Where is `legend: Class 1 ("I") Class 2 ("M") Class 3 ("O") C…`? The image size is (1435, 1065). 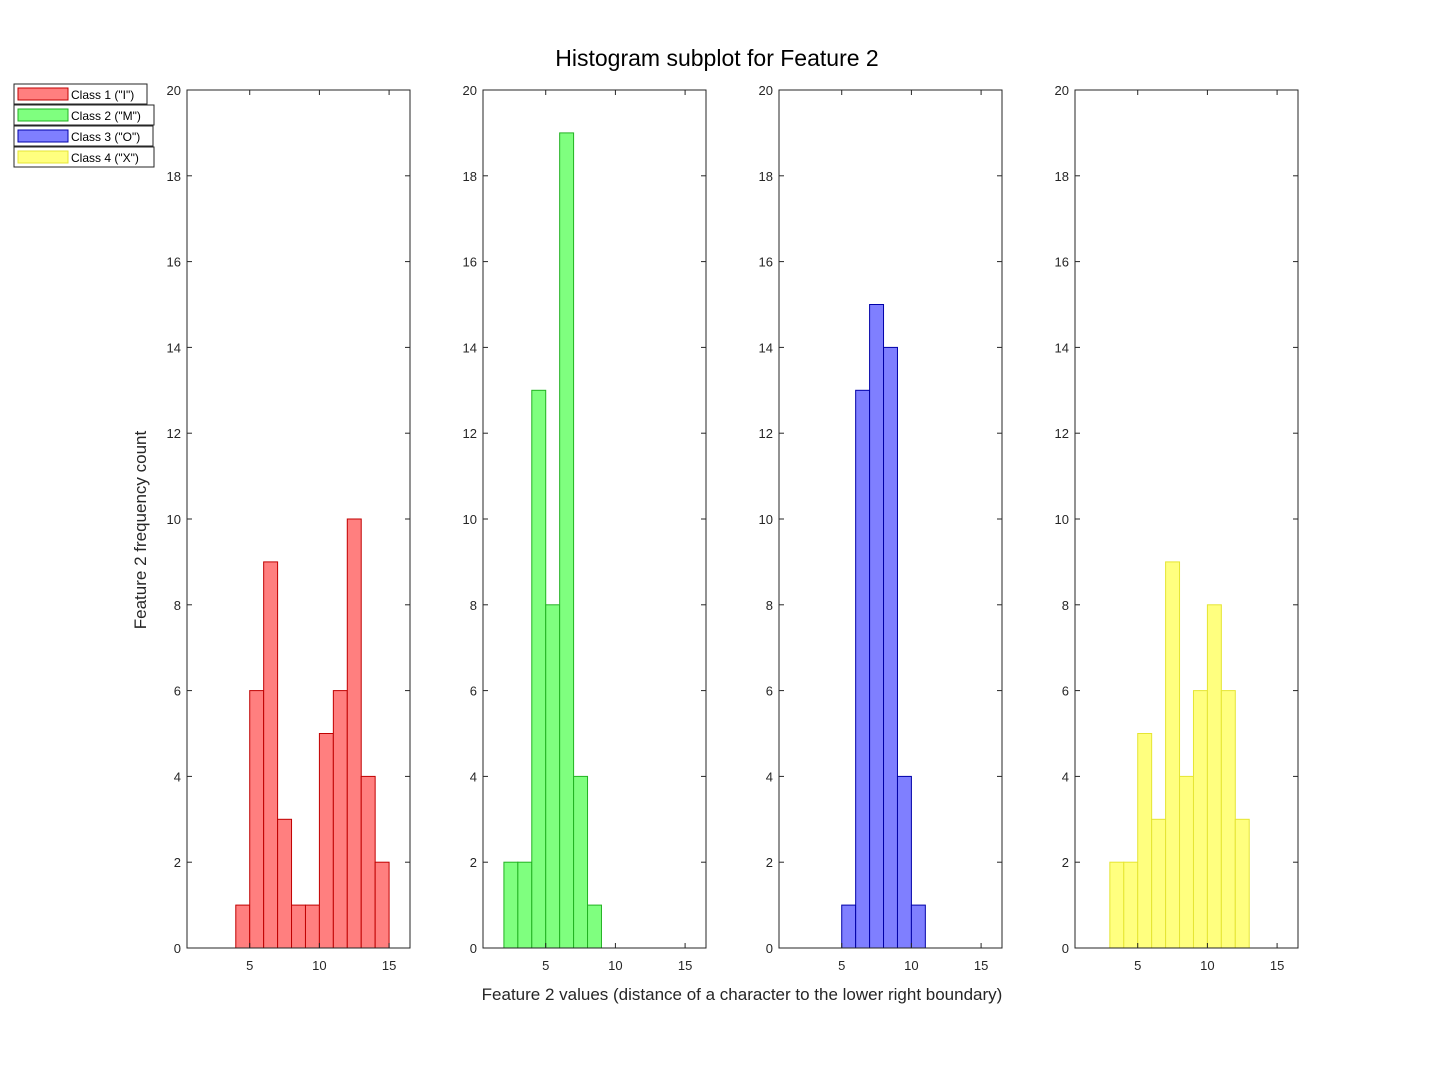
legend: Class 1 ("I") Class 2 ("M") Class 3 ("O") C… is located at coordinates (84, 125).